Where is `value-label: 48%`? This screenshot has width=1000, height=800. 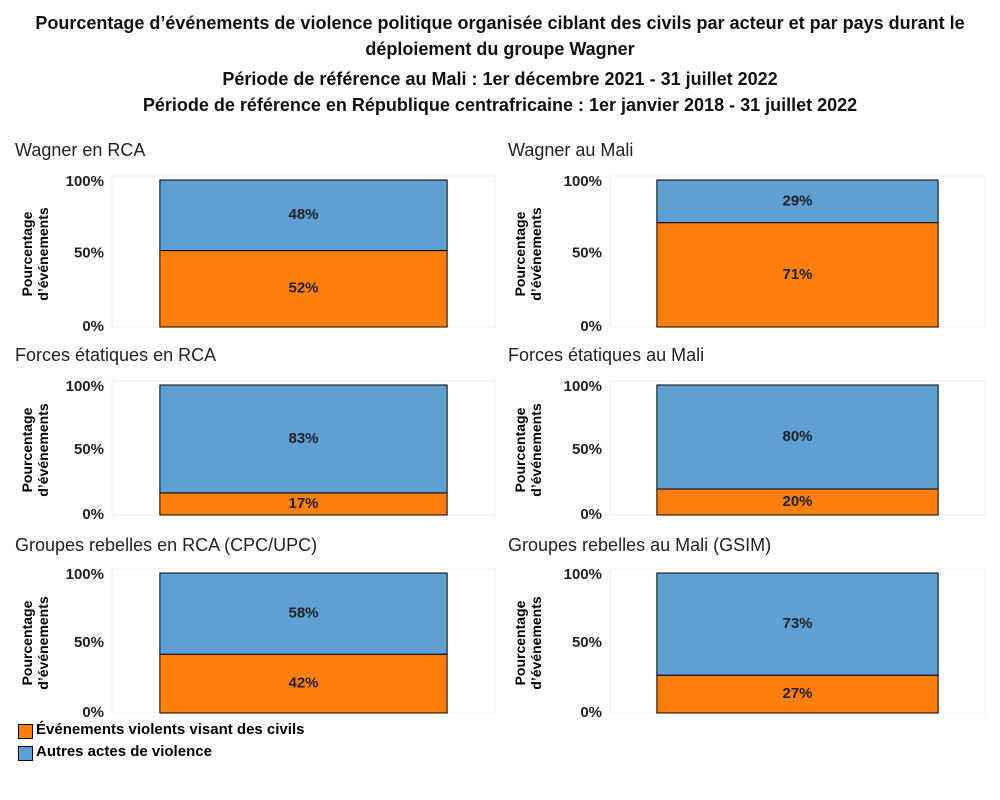
value-label: 48% is located at coordinates (303, 214).